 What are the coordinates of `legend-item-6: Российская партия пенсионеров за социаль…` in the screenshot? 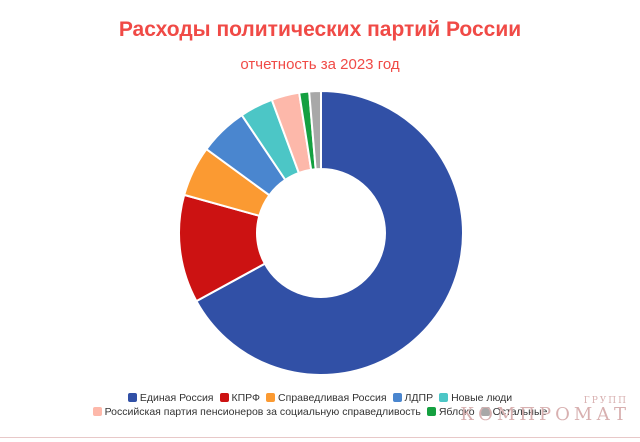 It's located at (256, 412).